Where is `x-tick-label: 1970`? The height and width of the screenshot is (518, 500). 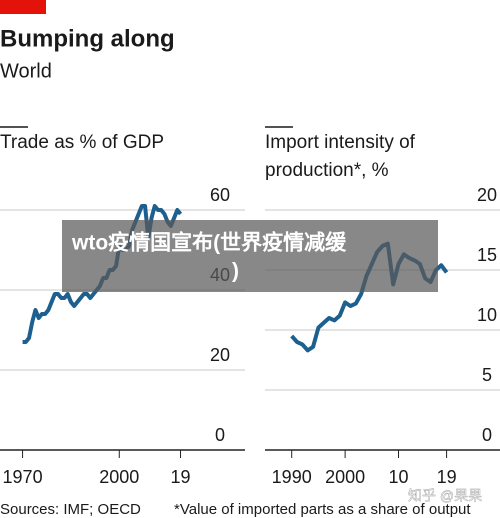 x-tick-label: 1970 is located at coordinates (23, 477).